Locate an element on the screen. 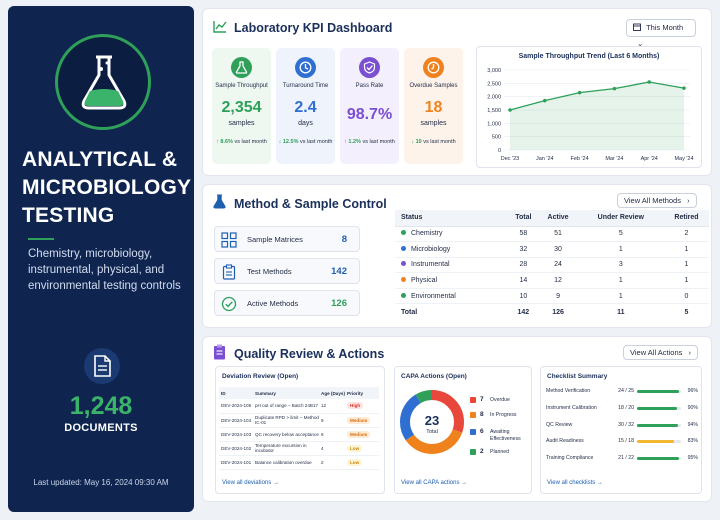 Image resolution: width=720 pixels, height=520 pixels. view-all-actions-label: View All Actions is located at coordinates (656, 352).